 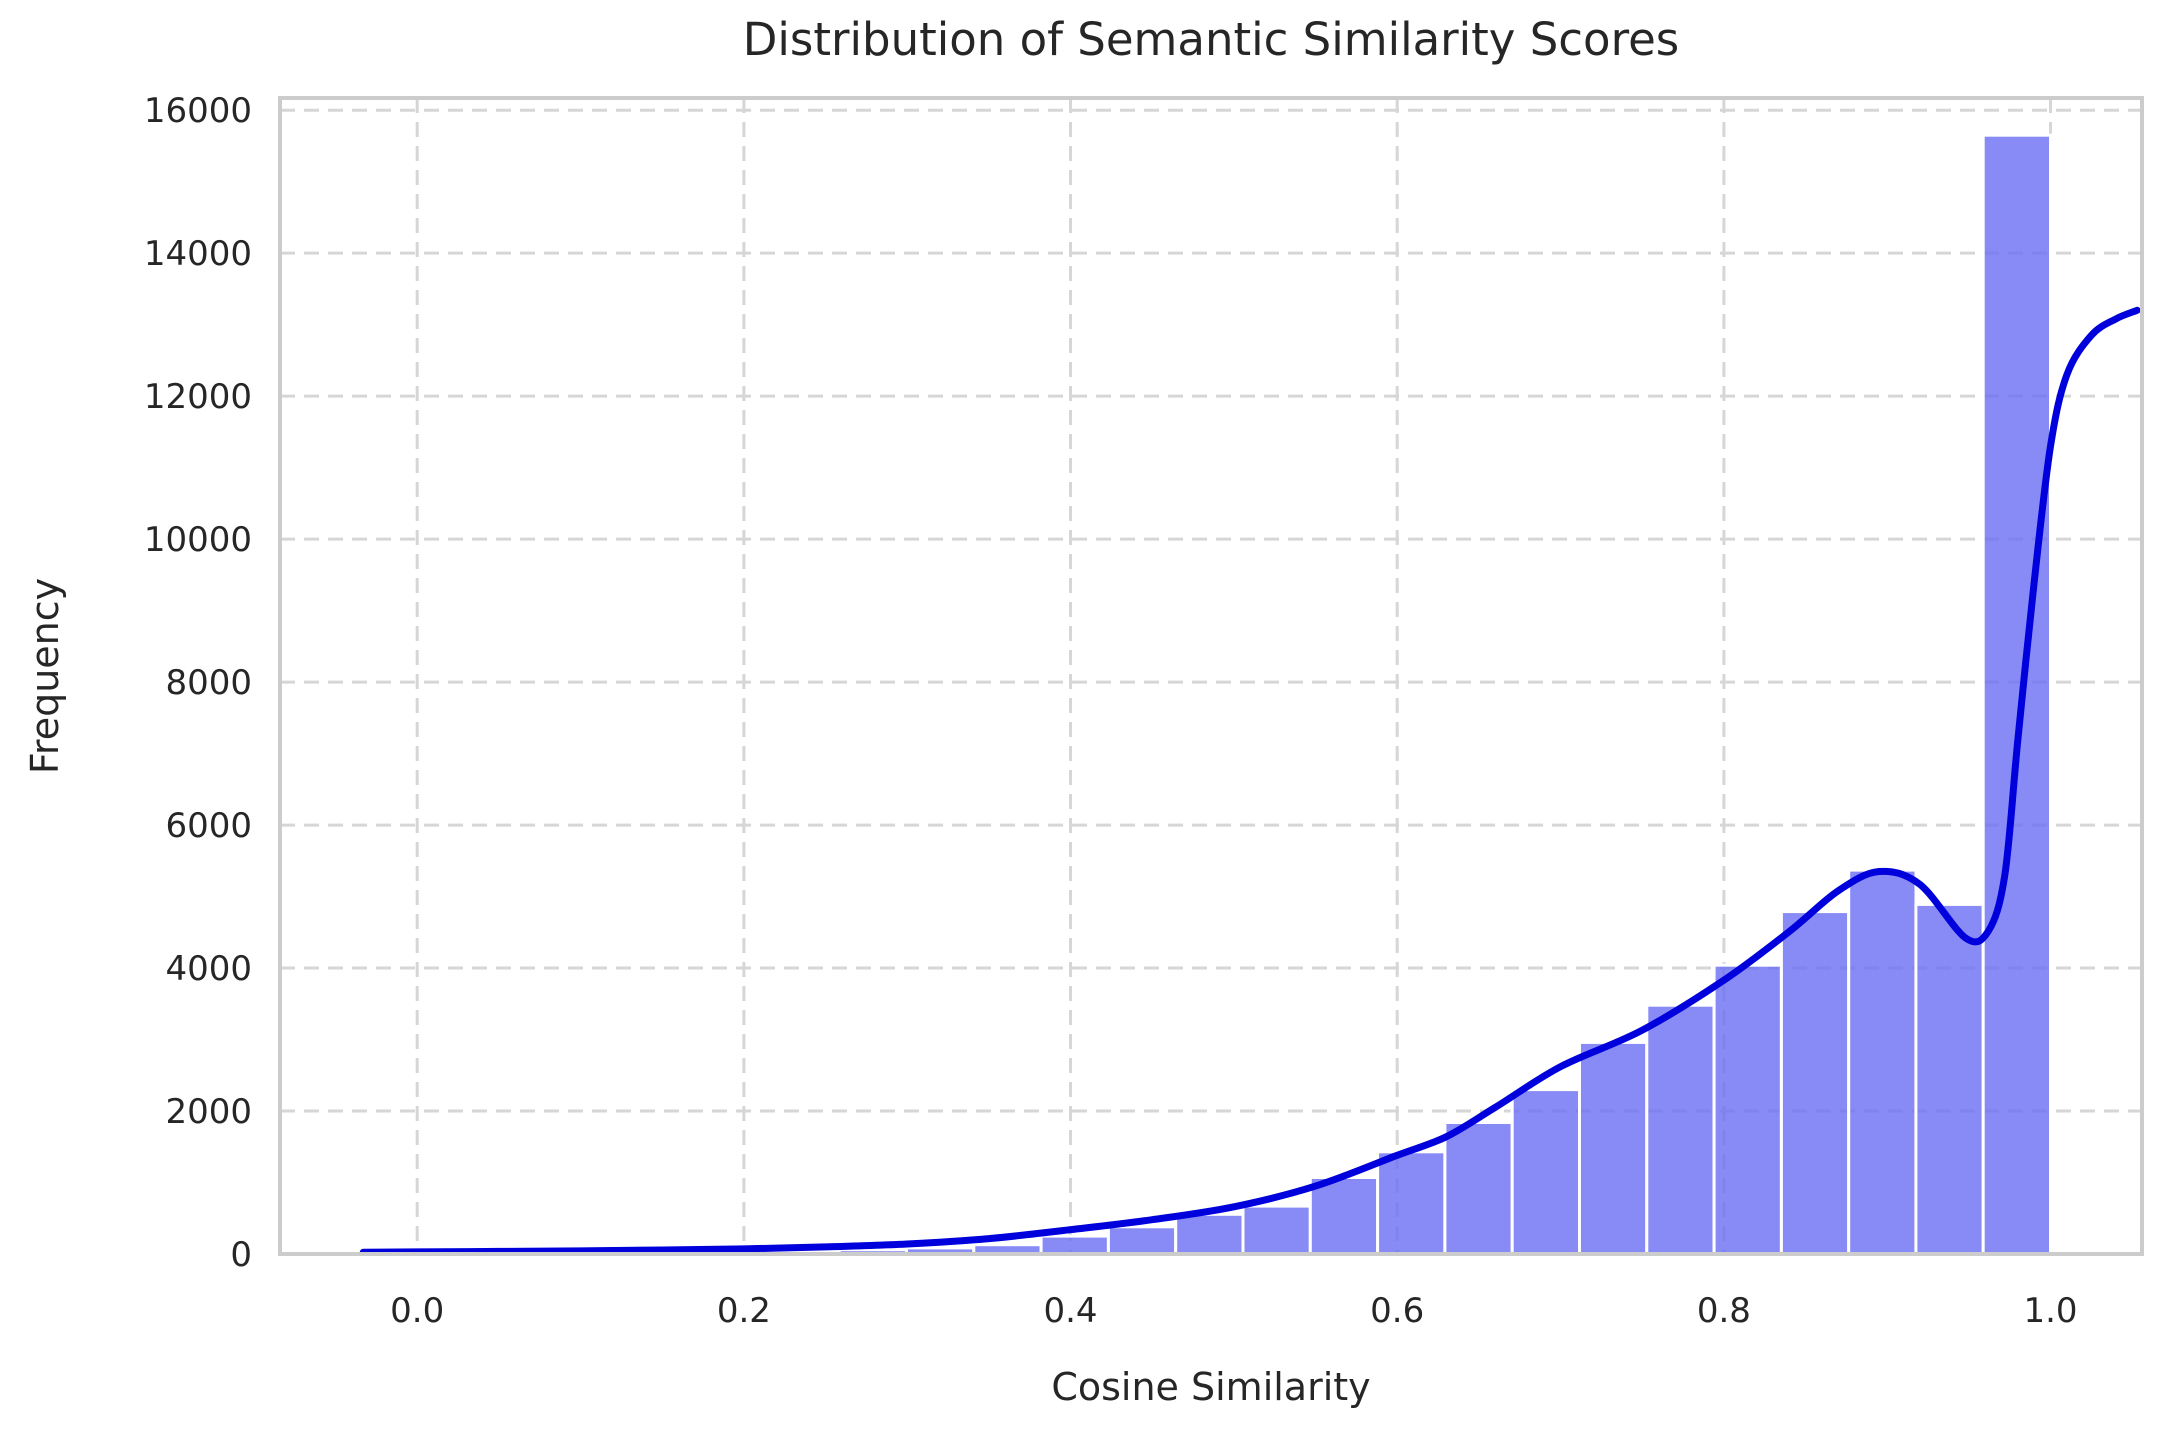 What do you see at coordinates (1210, 1387) in the screenshot?
I see `x-axis-label: Cosine Similarity` at bounding box center [1210, 1387].